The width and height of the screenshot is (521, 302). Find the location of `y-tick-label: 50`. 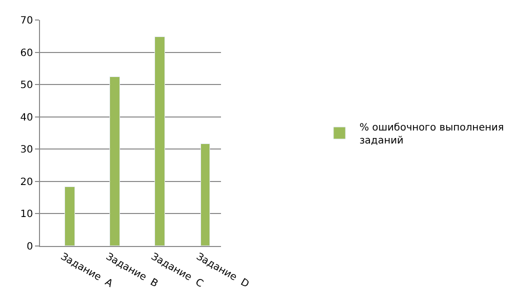

y-tick-label: 50 is located at coordinates (26, 86).